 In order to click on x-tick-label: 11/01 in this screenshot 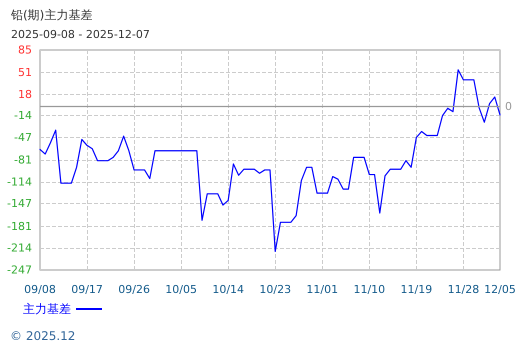, I will do `click(322, 289)`.